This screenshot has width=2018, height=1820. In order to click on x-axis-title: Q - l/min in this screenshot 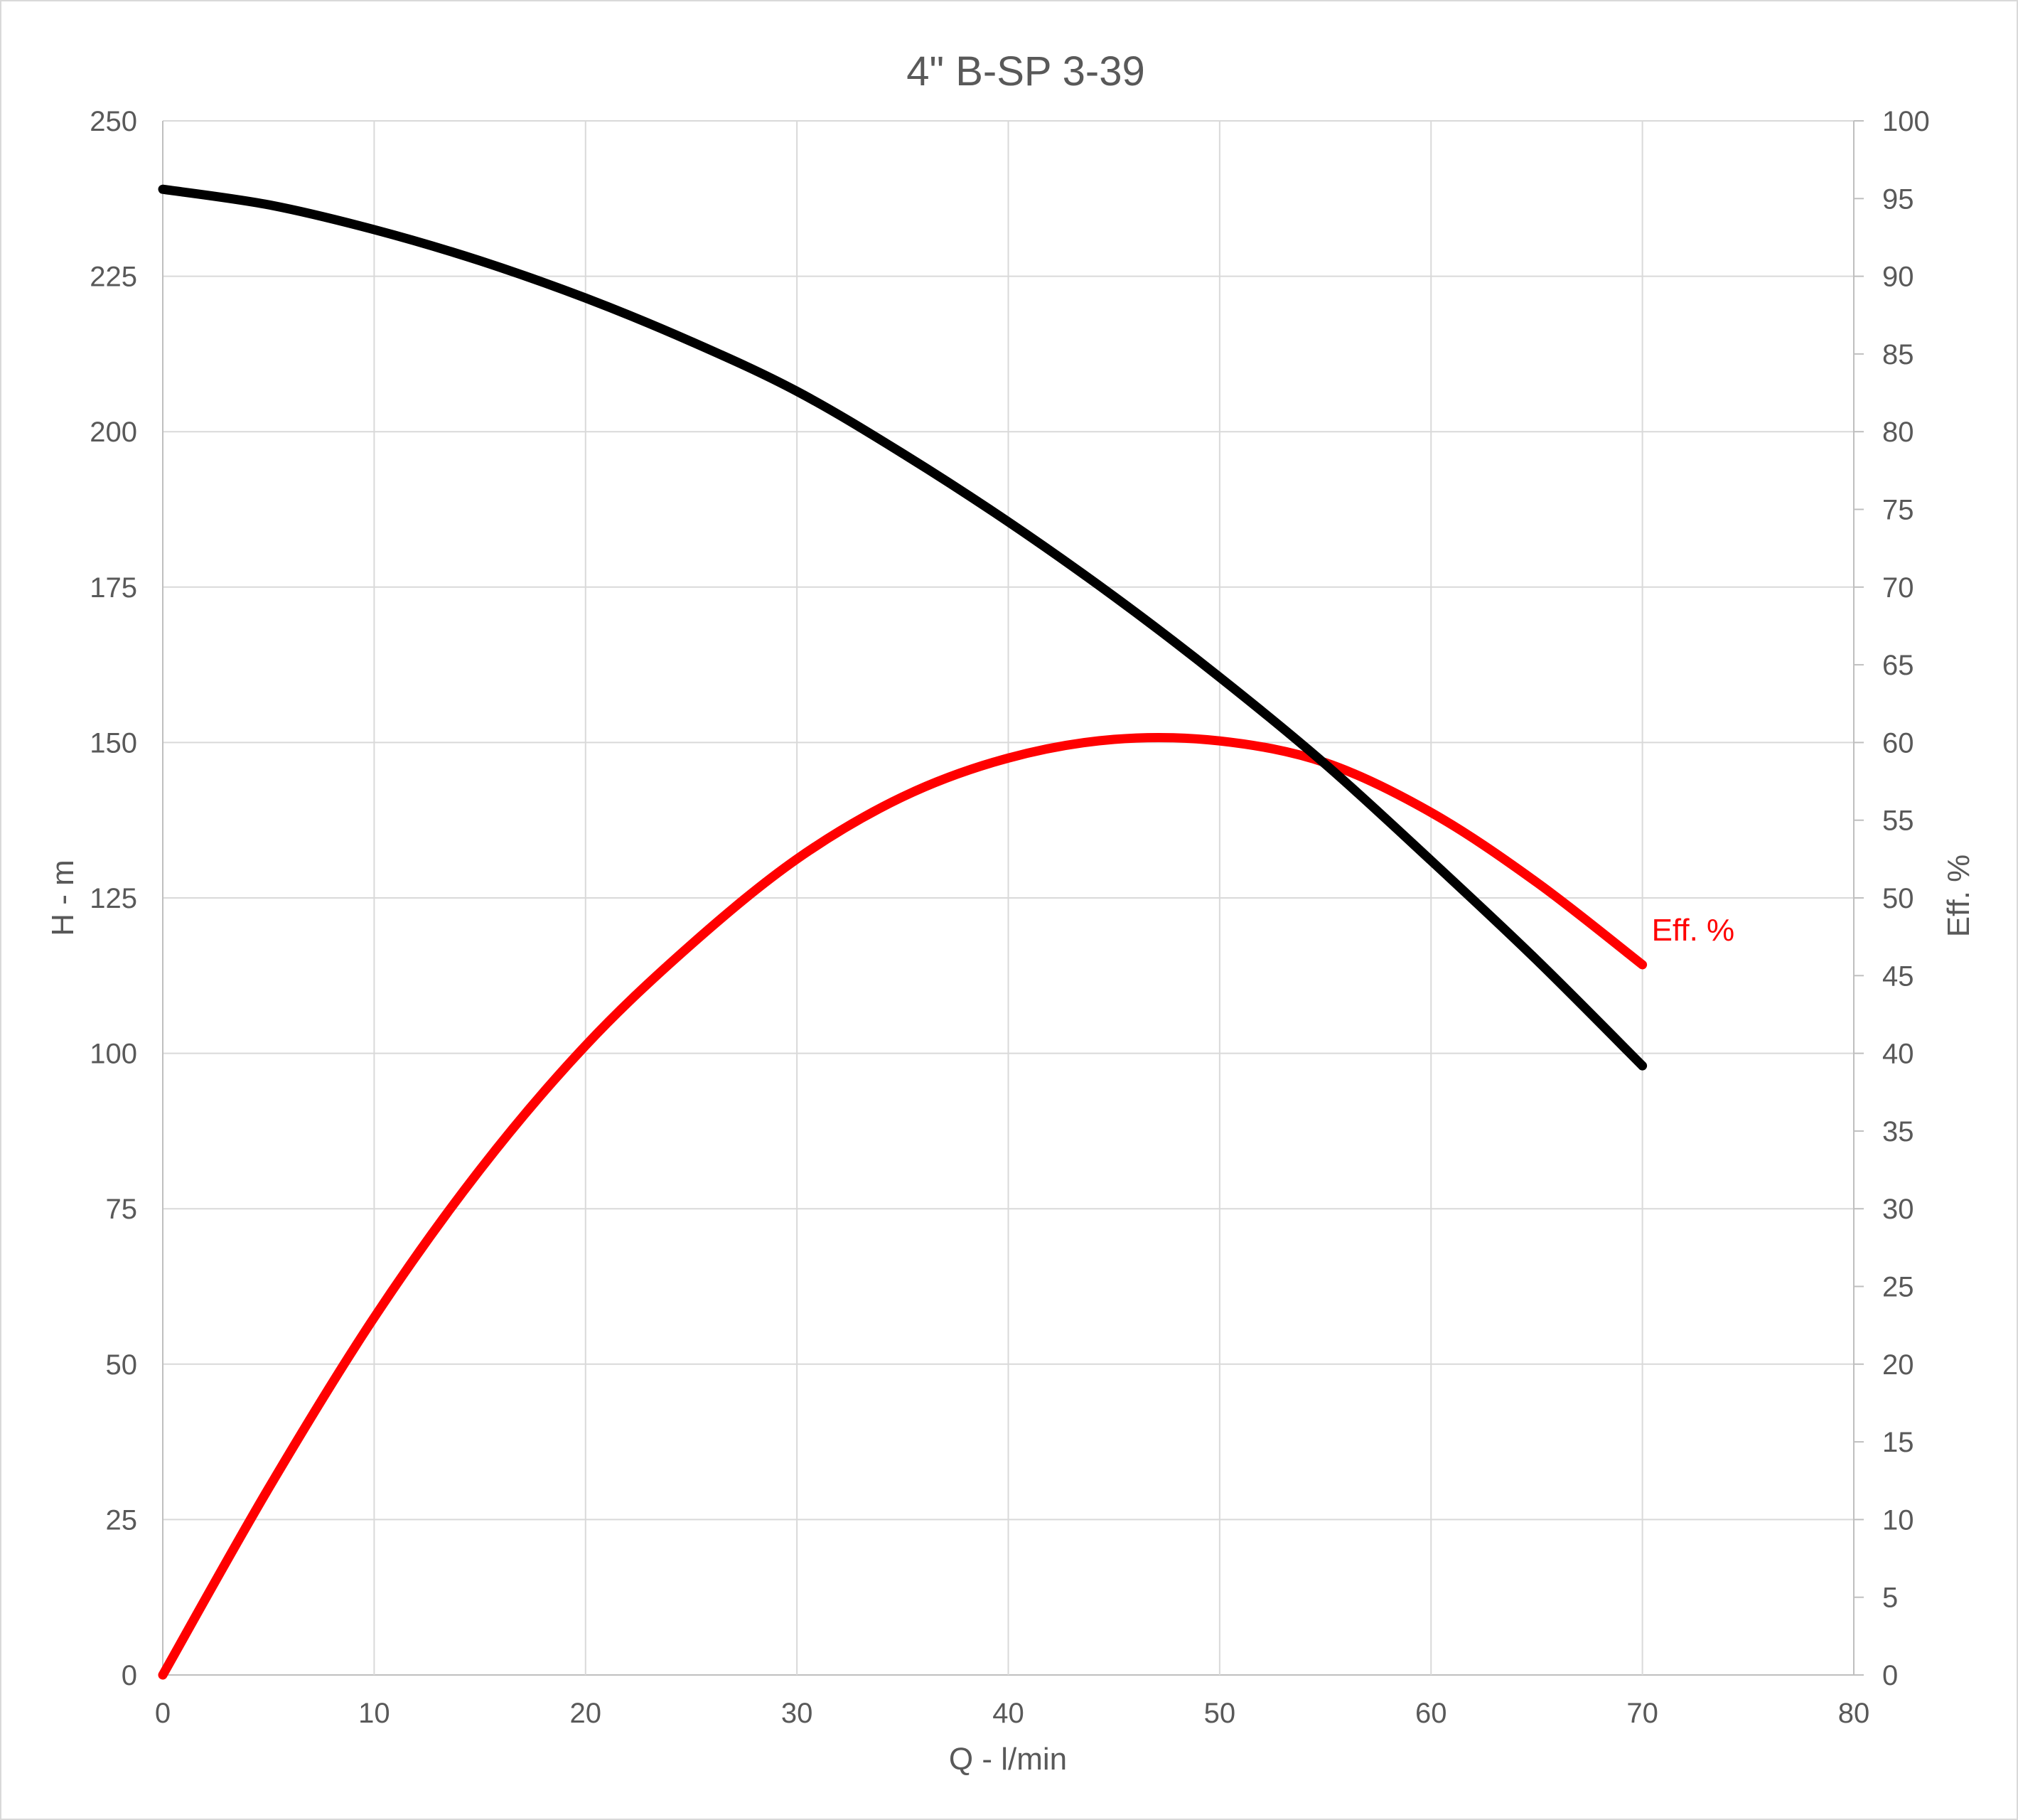, I will do `click(1008, 1759)`.